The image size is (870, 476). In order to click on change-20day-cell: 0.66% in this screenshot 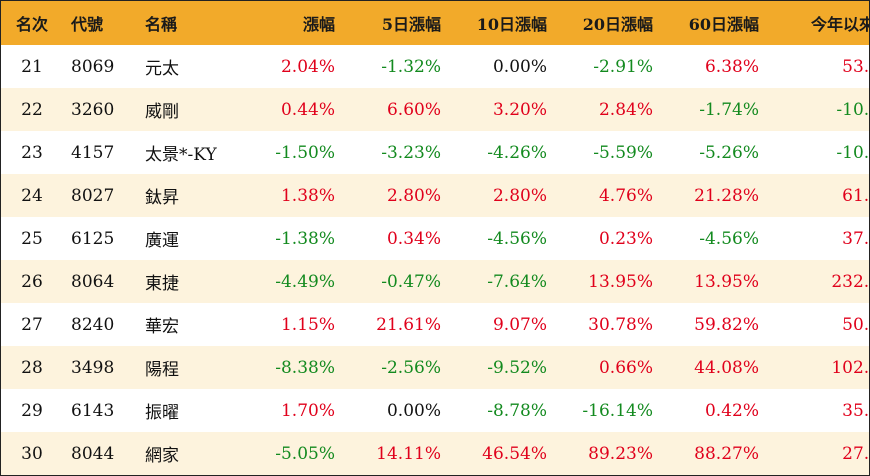, I will do `click(625, 367)`.